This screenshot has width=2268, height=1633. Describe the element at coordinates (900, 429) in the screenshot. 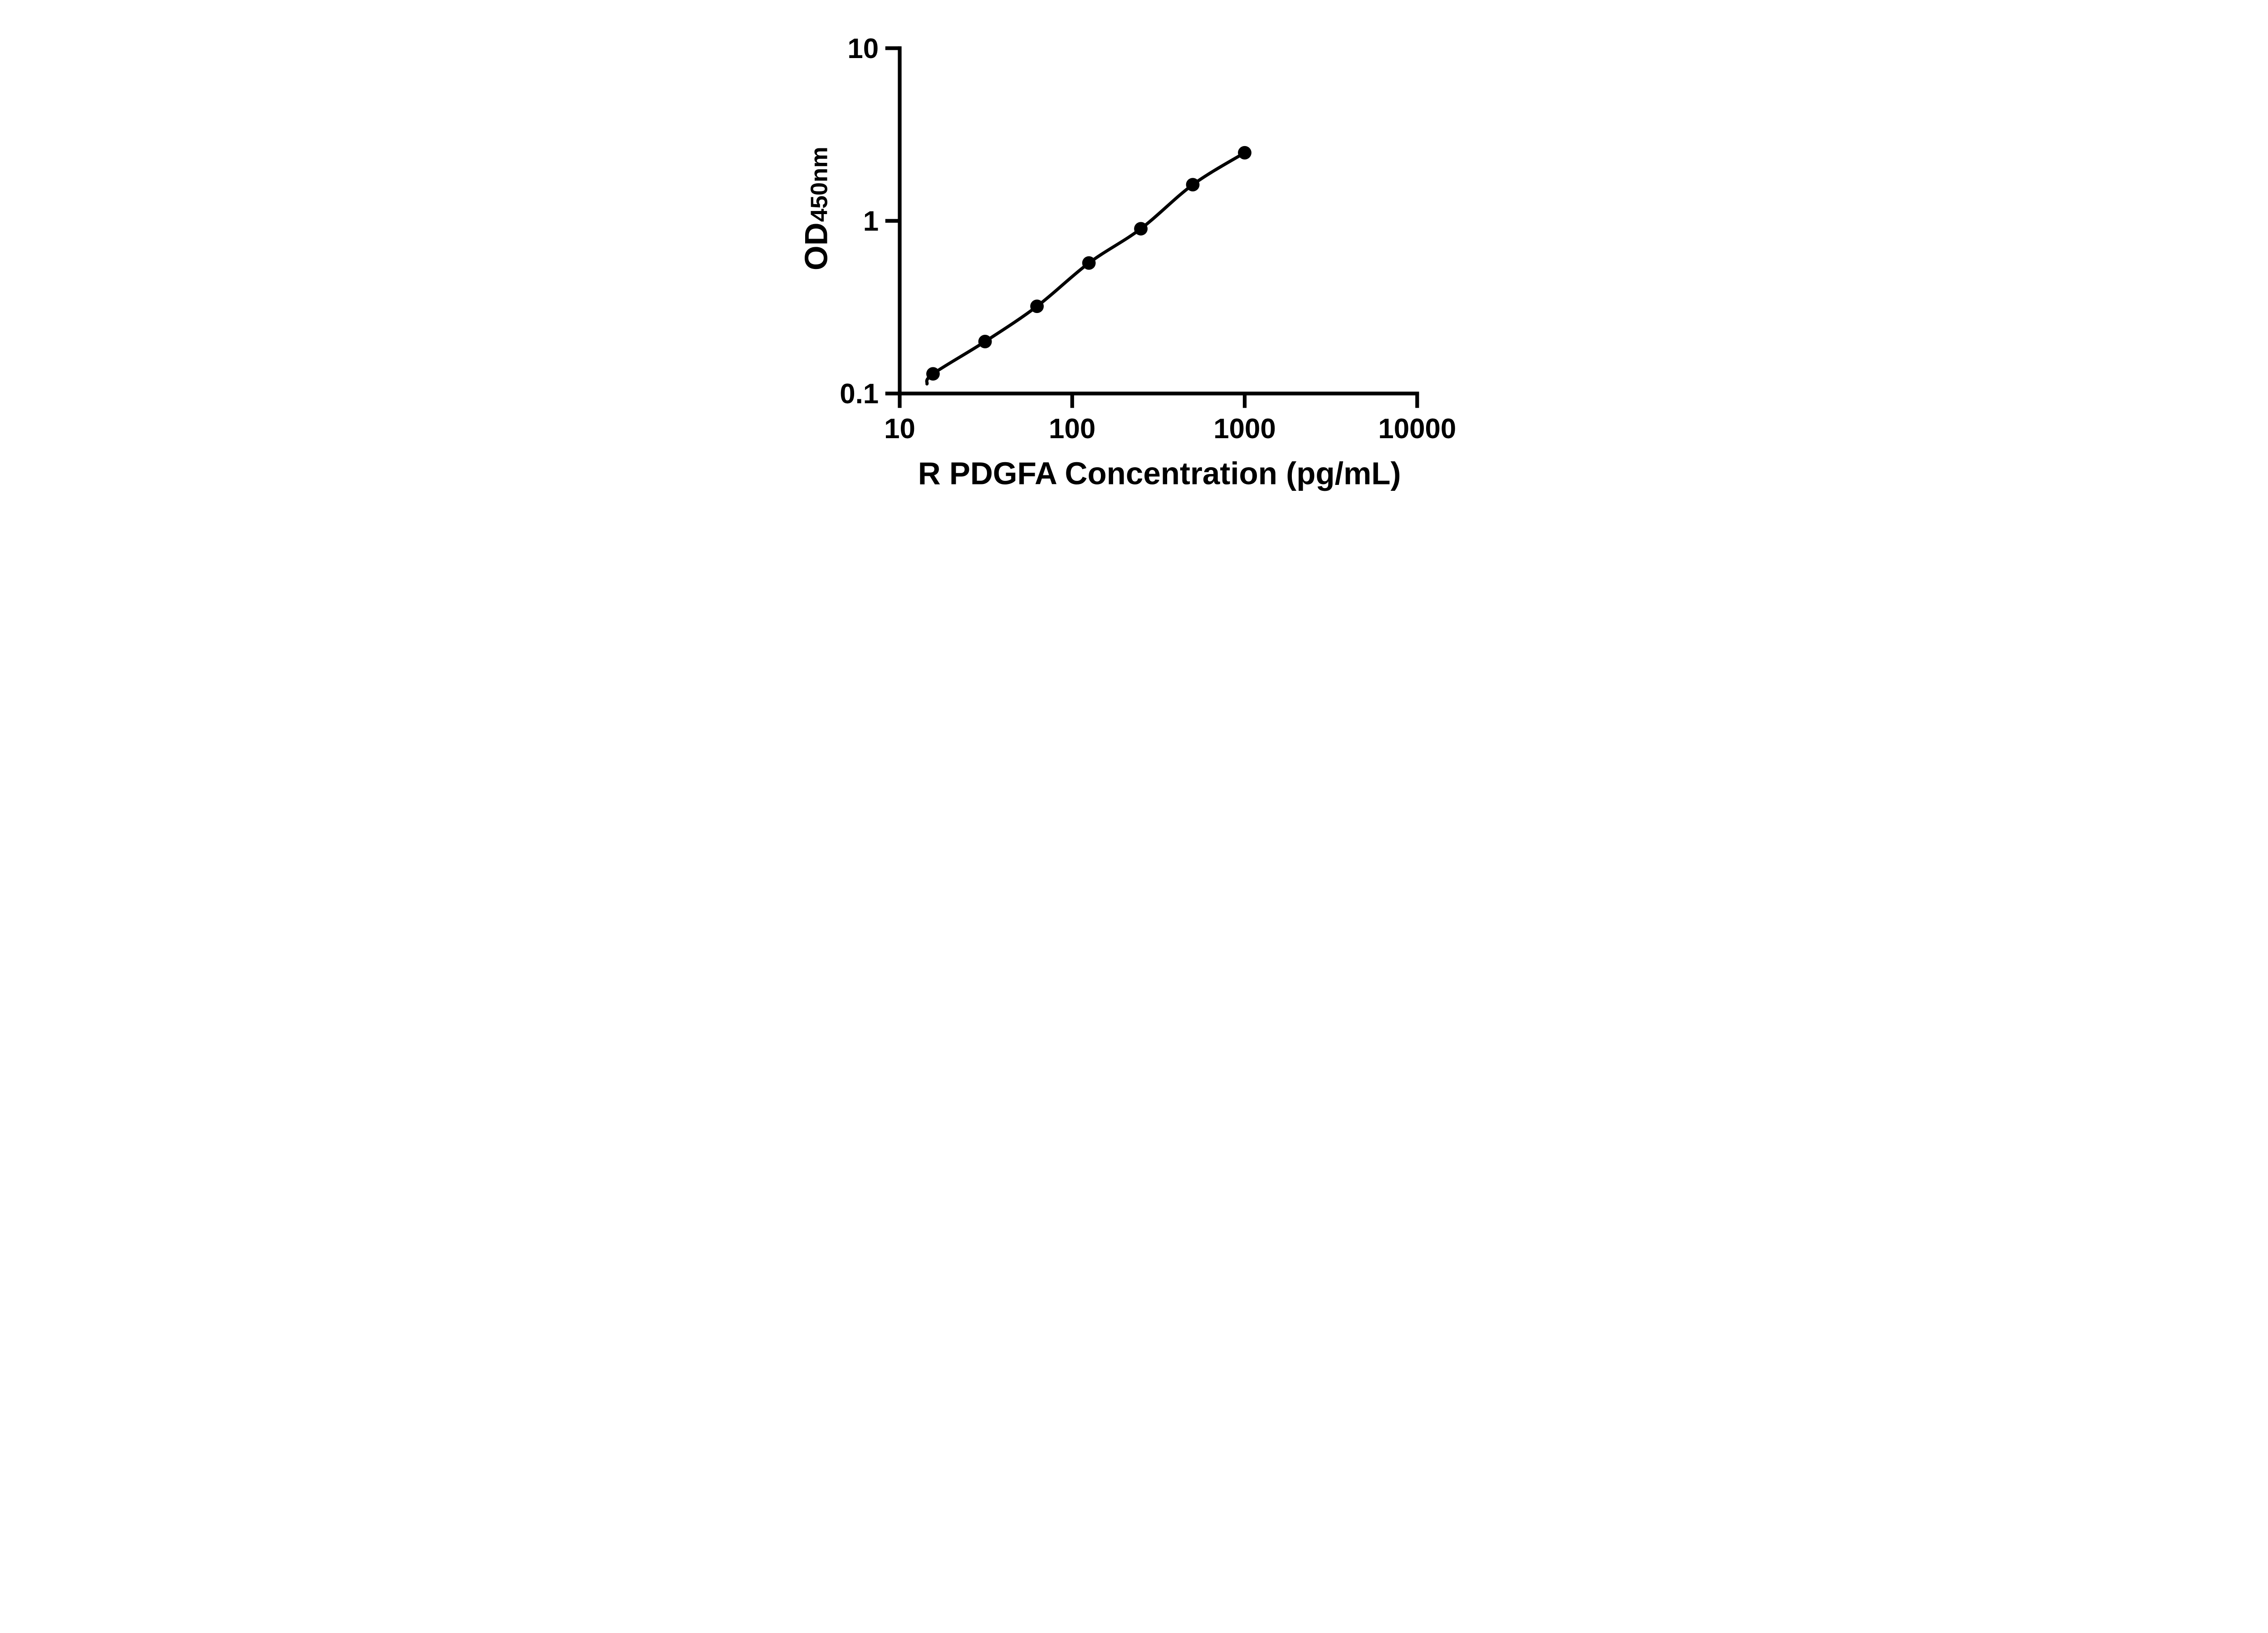

I see `x-tick-label: 10` at that location.